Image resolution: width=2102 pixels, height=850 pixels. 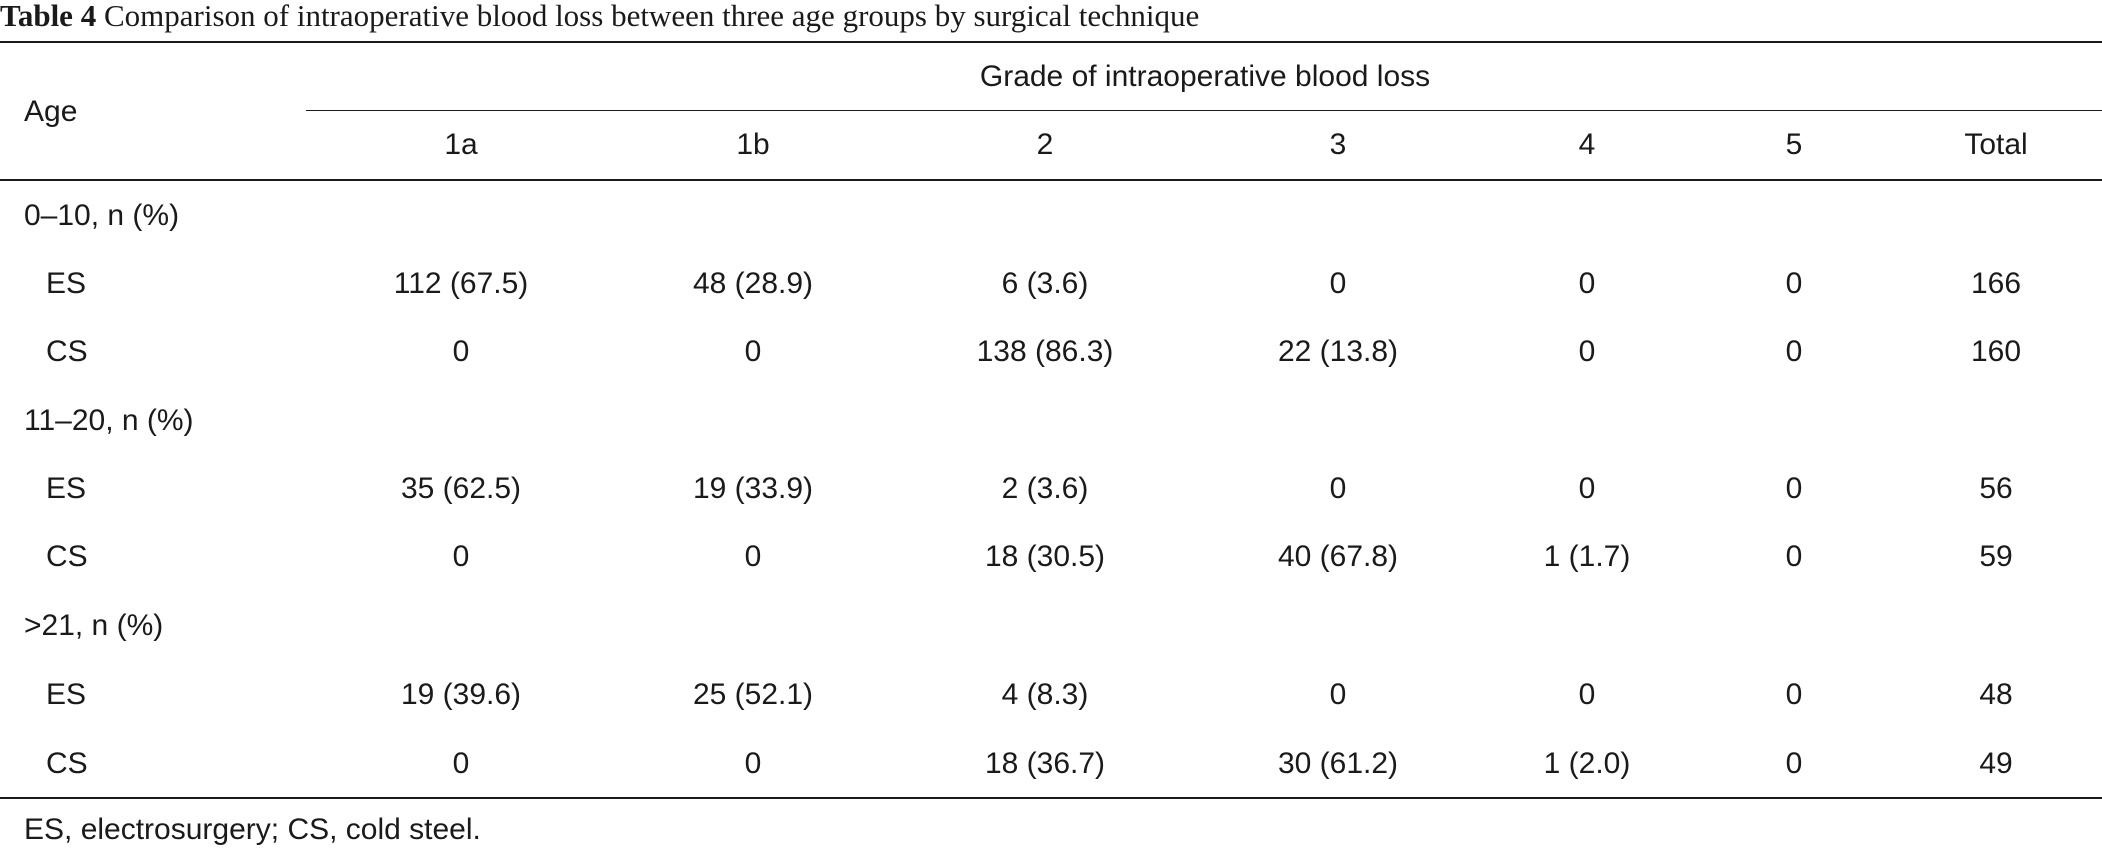 I want to click on group-label-over-21: >21, n (%), so click(x=94, y=625).